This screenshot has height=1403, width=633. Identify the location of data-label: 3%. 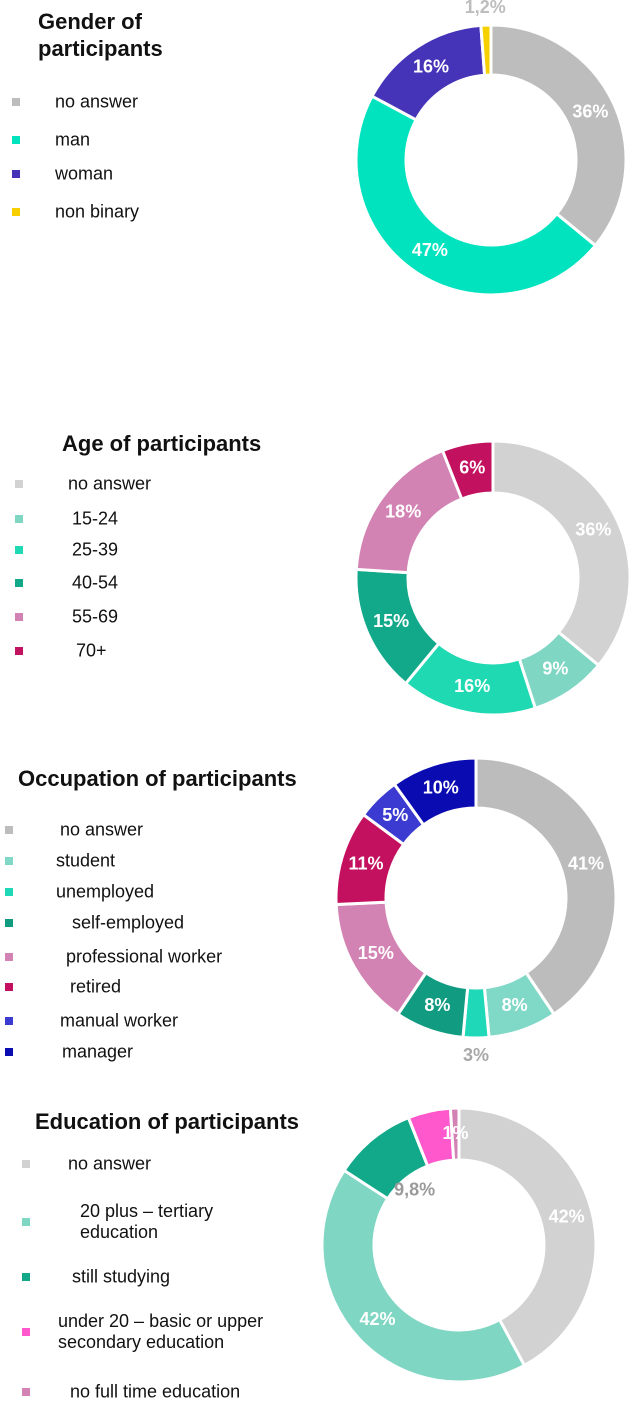
(476, 1055).